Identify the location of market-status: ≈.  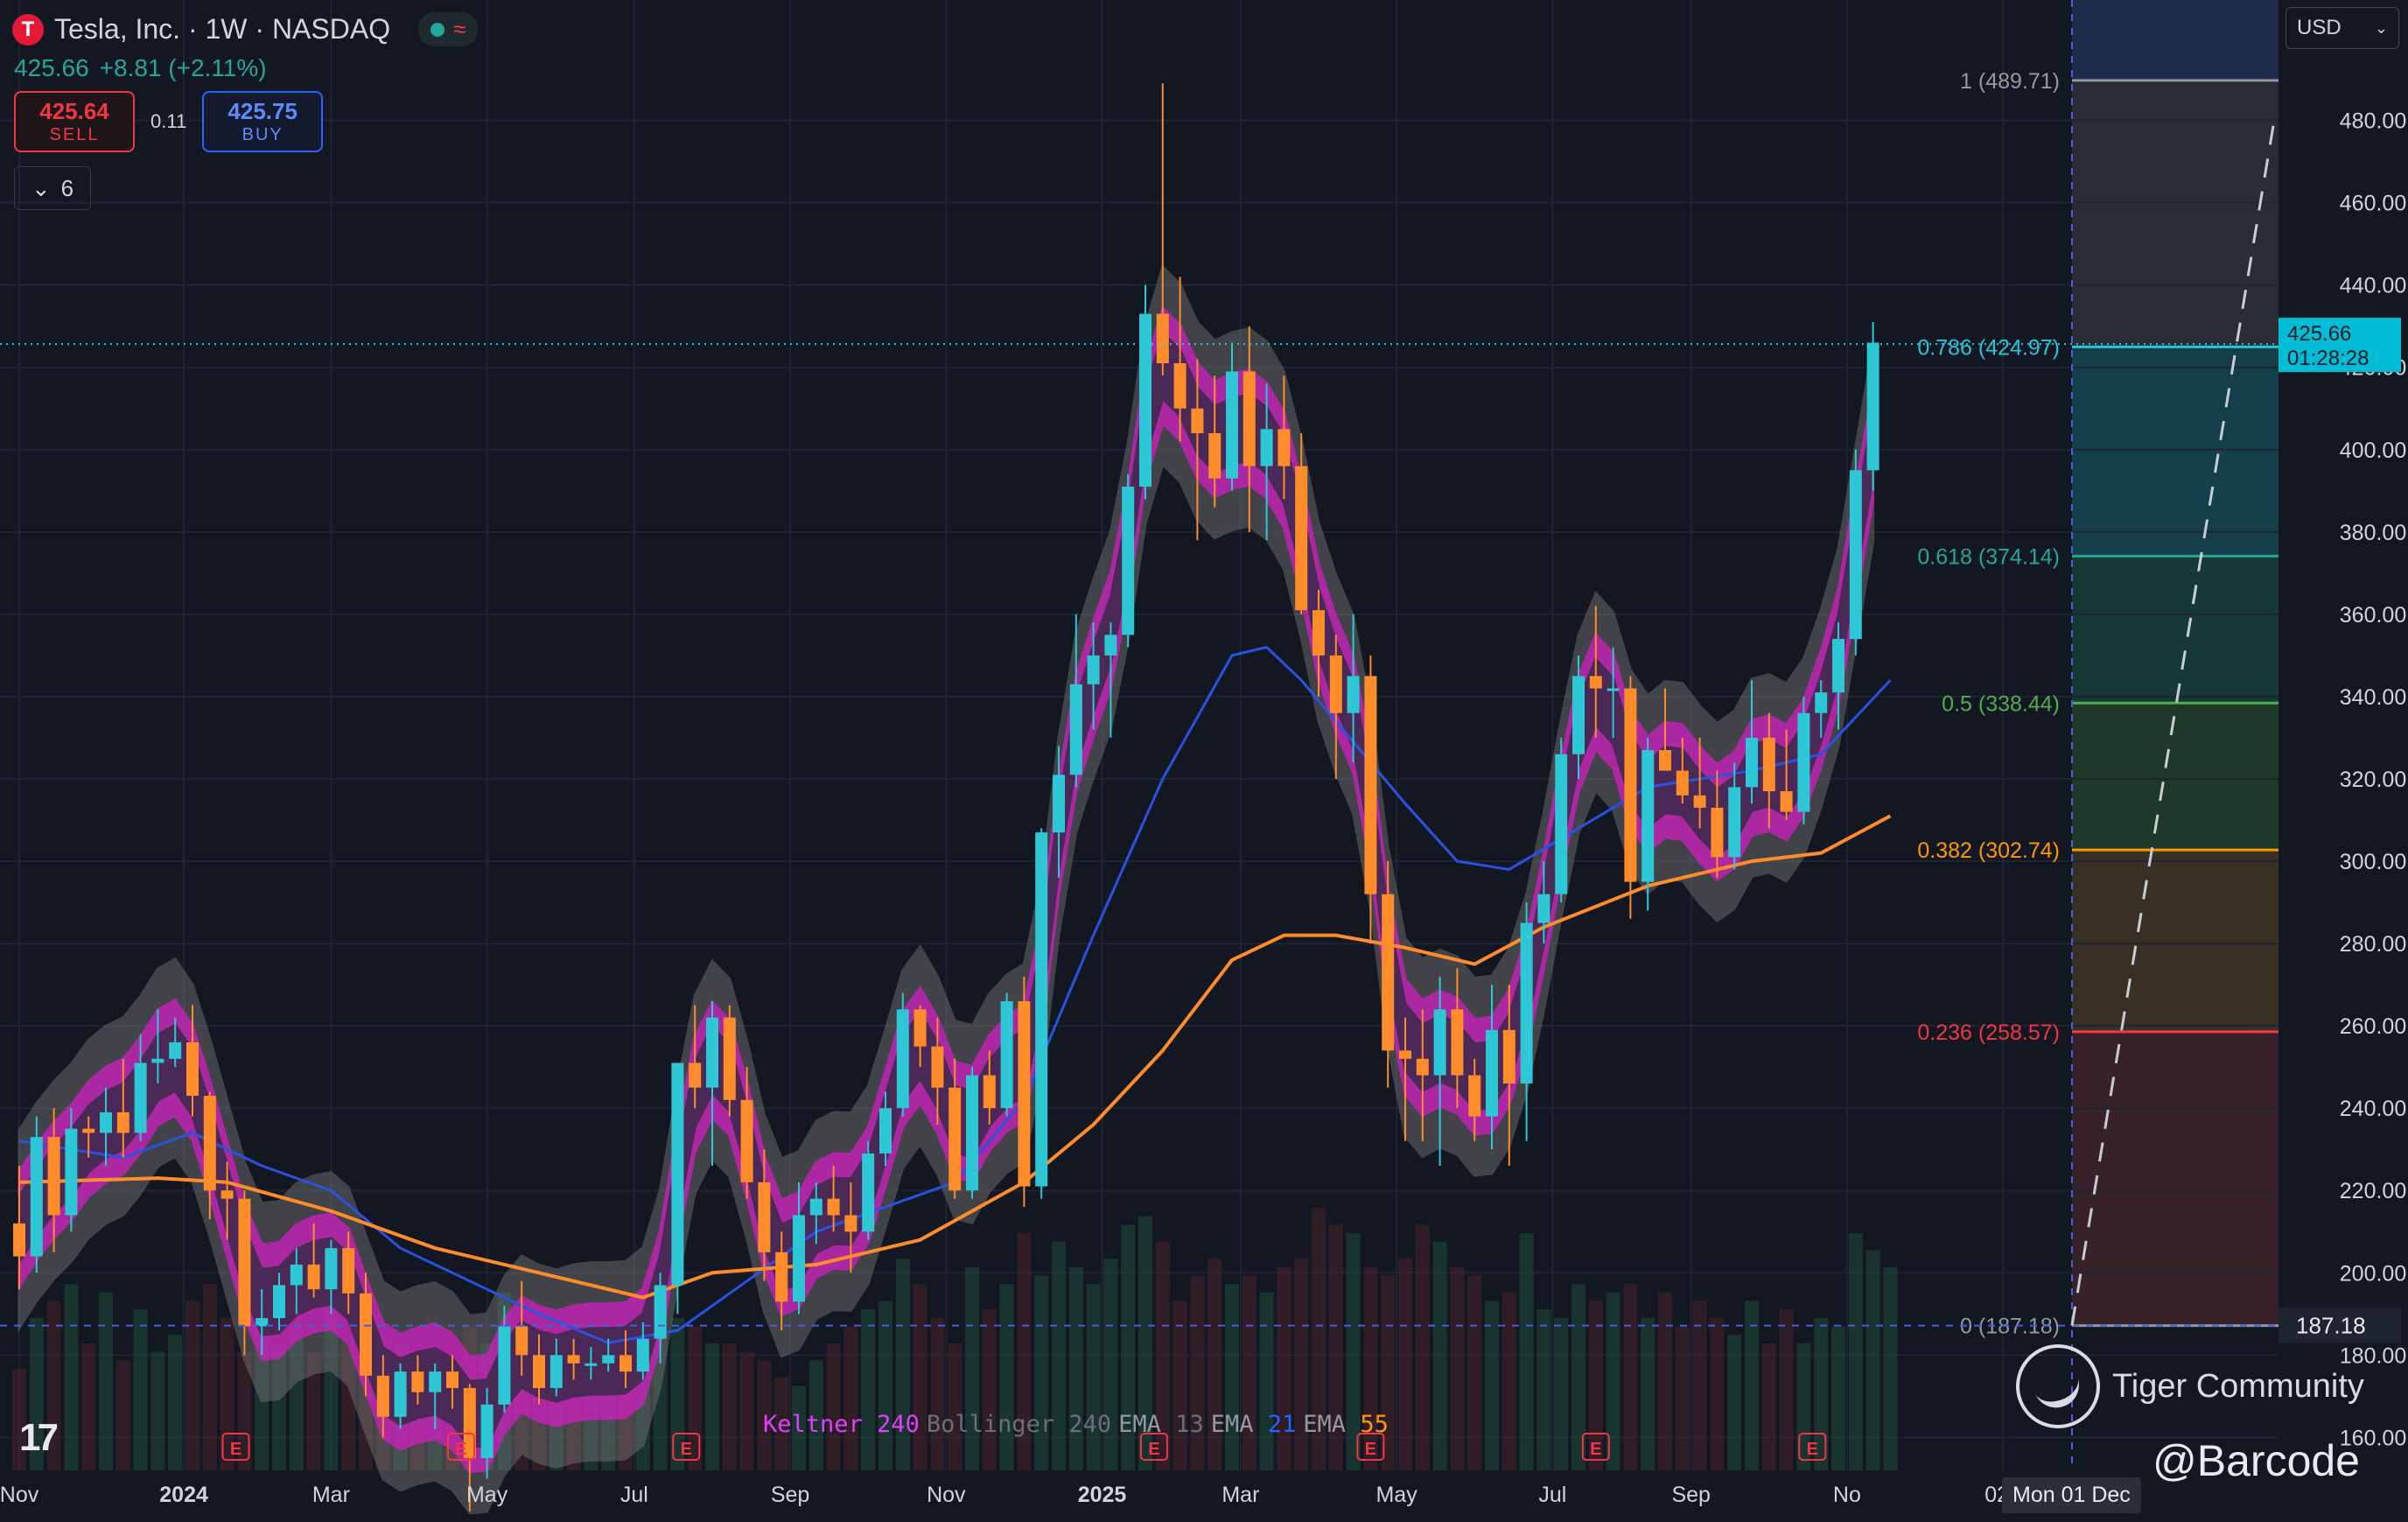
(448, 29).